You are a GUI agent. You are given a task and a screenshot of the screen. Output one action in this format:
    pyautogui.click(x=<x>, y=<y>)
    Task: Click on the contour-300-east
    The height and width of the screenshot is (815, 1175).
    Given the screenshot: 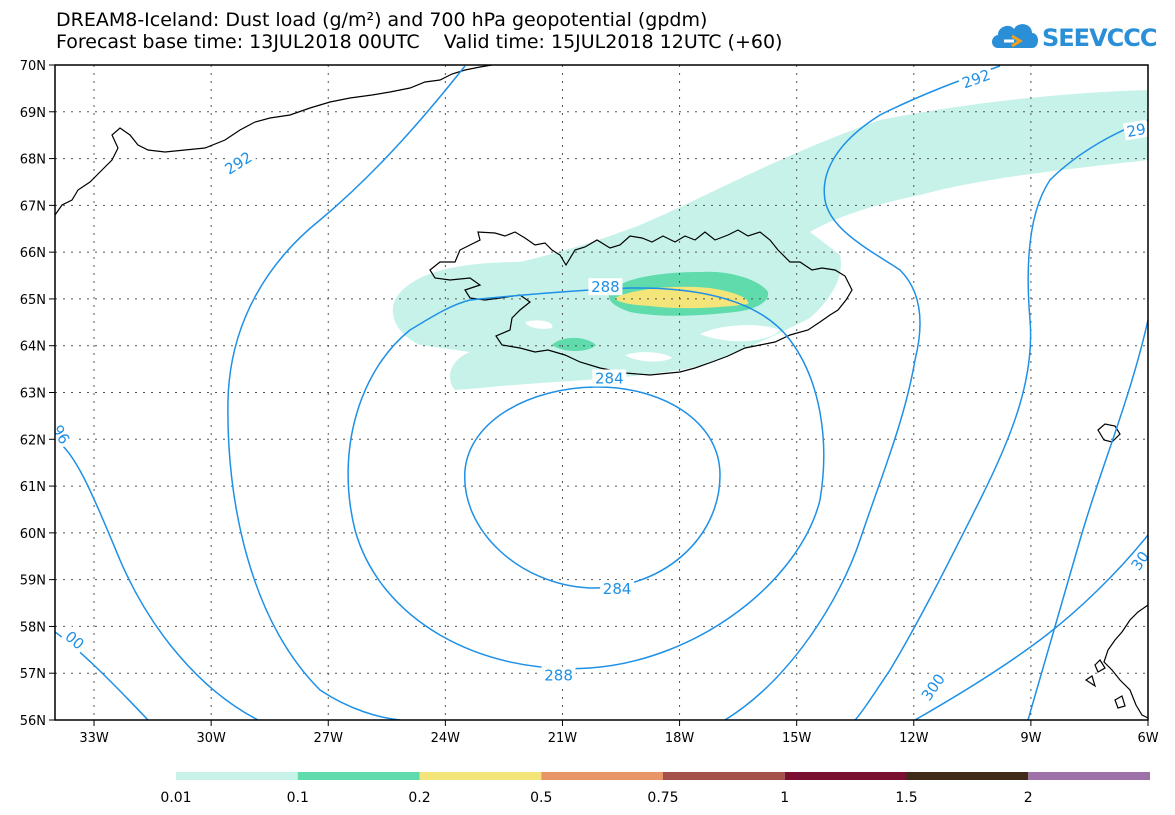 What is the action you would take?
    pyautogui.click(x=1031, y=627)
    